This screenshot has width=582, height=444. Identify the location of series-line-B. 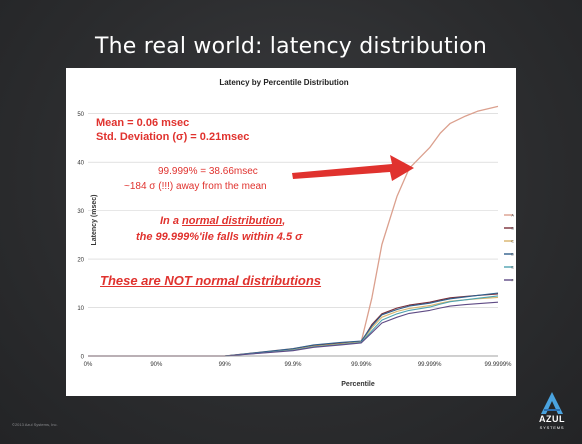
(293, 325).